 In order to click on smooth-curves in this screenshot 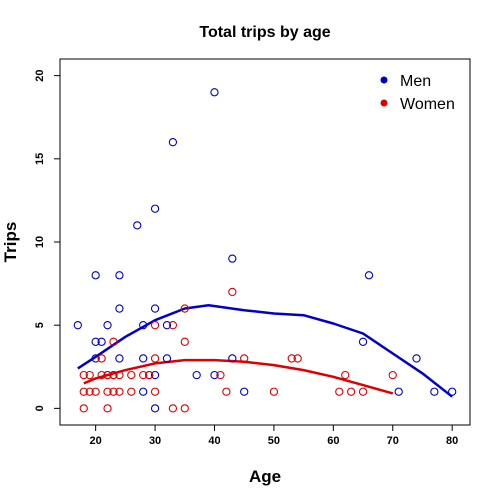, I will do `click(265, 350)`.